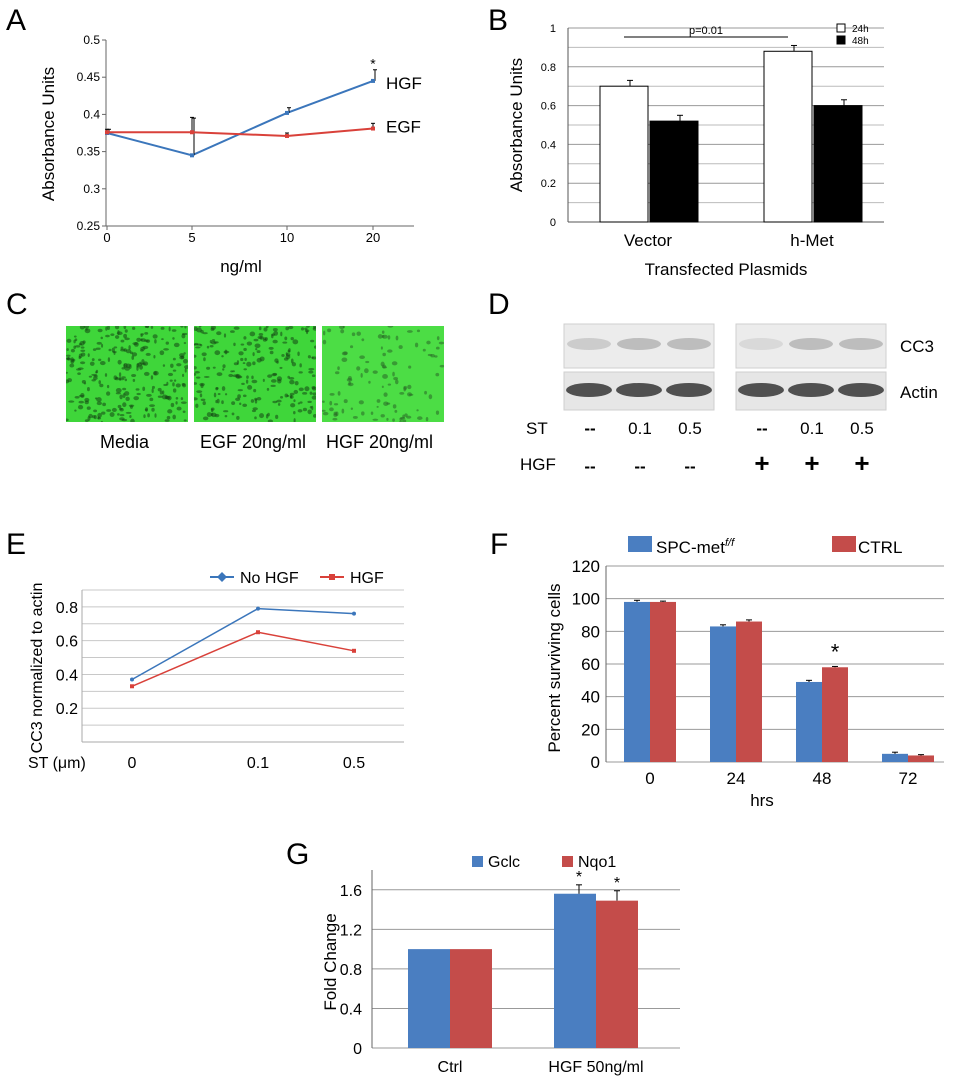 The image size is (964, 1080). I want to click on actin-band, so click(689, 390).